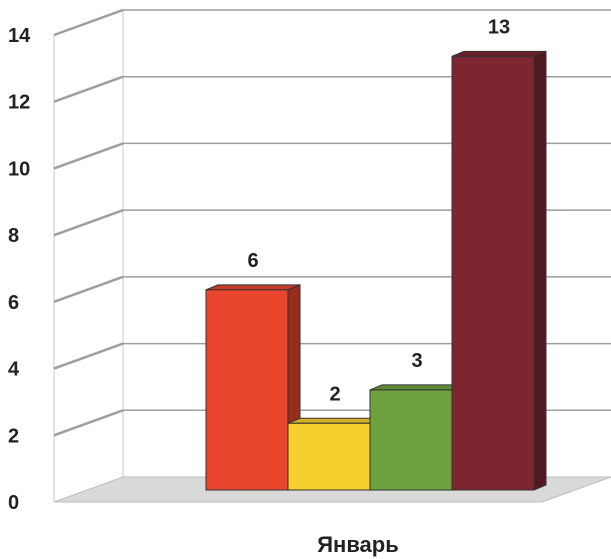 Image resolution: width=611 pixels, height=559 pixels. Describe the element at coordinates (19, 169) in the screenshot. I see `y-tick-label: 10` at that location.